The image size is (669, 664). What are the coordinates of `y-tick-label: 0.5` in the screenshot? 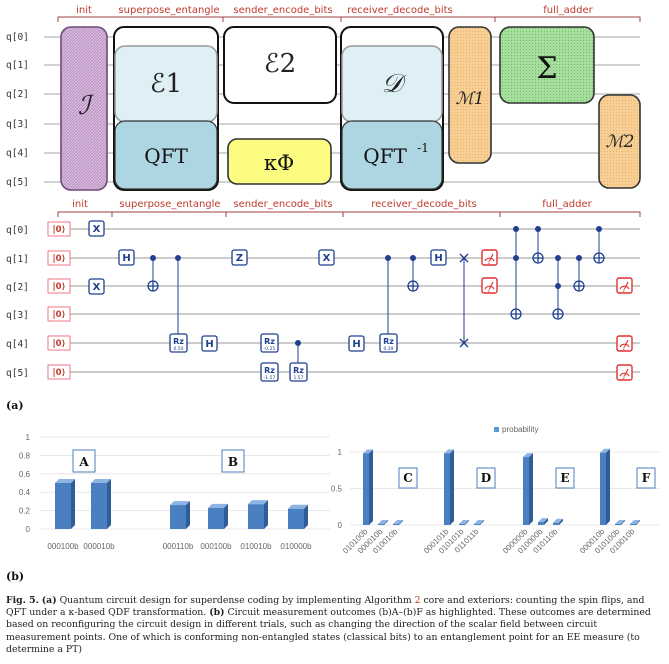 It's located at (337, 489).